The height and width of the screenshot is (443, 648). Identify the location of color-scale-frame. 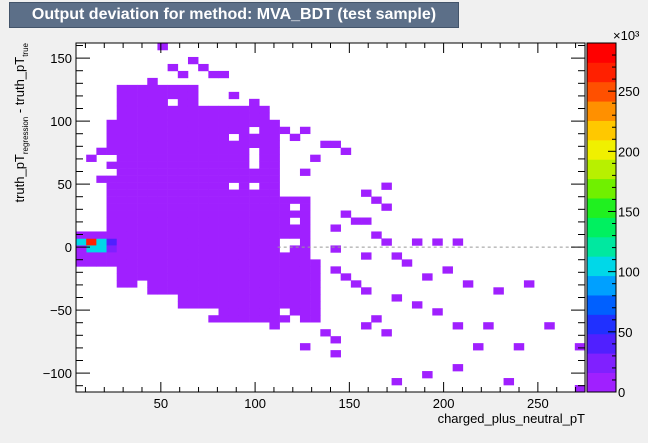
(601, 217).